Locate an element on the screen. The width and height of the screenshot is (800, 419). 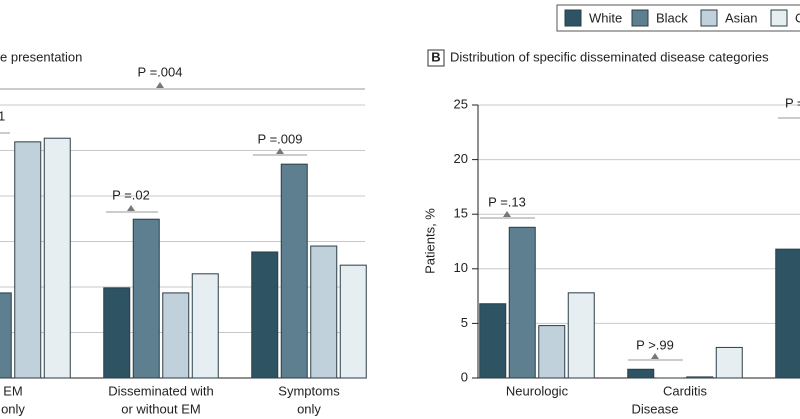
x-tick-label: Carditis is located at coordinates (685, 390).